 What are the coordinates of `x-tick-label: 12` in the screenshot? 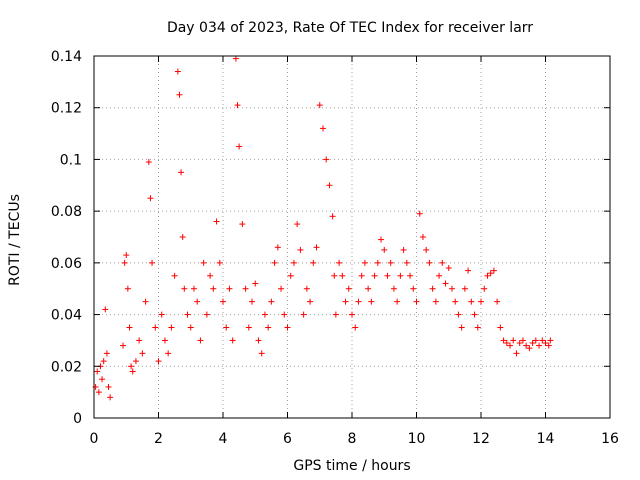 It's located at (481, 439).